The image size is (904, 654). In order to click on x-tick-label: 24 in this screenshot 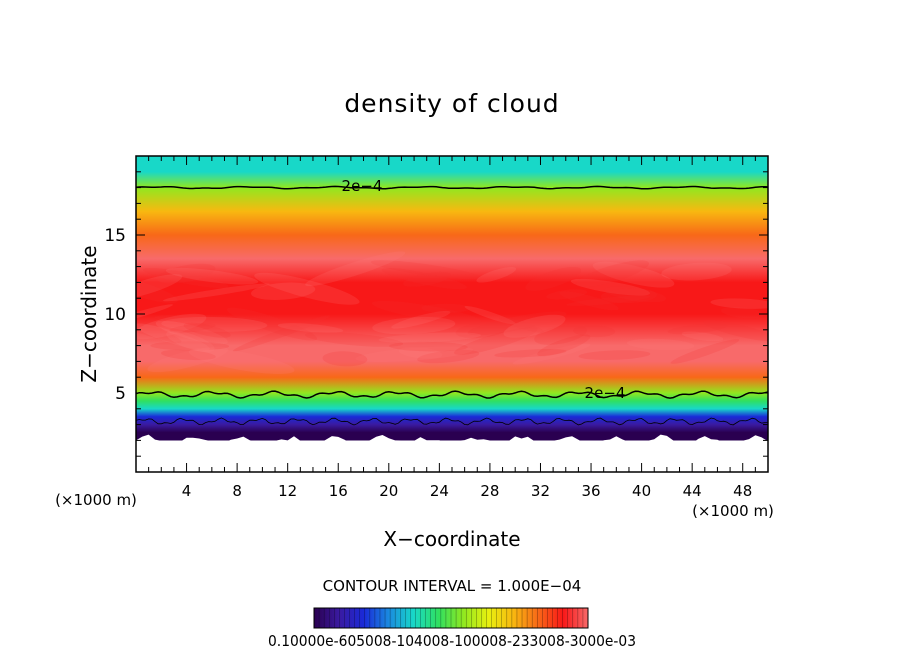, I will do `click(439, 491)`.